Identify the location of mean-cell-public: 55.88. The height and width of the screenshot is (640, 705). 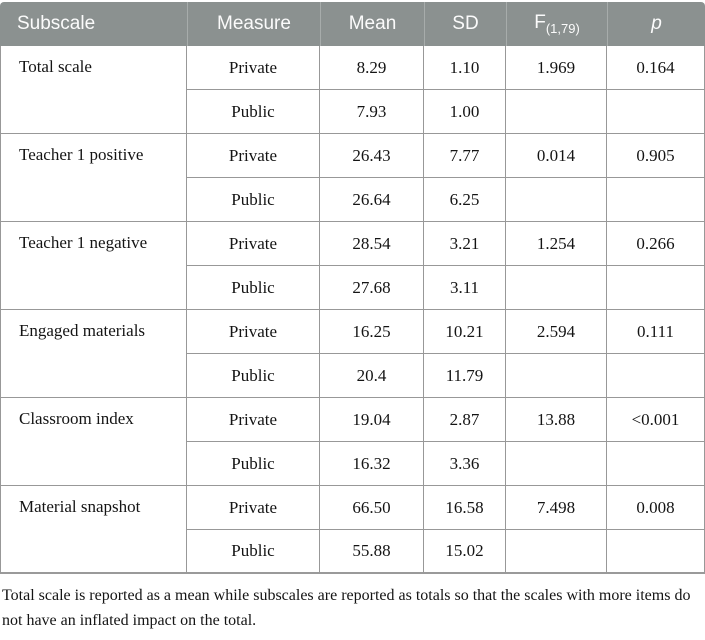
(372, 552).